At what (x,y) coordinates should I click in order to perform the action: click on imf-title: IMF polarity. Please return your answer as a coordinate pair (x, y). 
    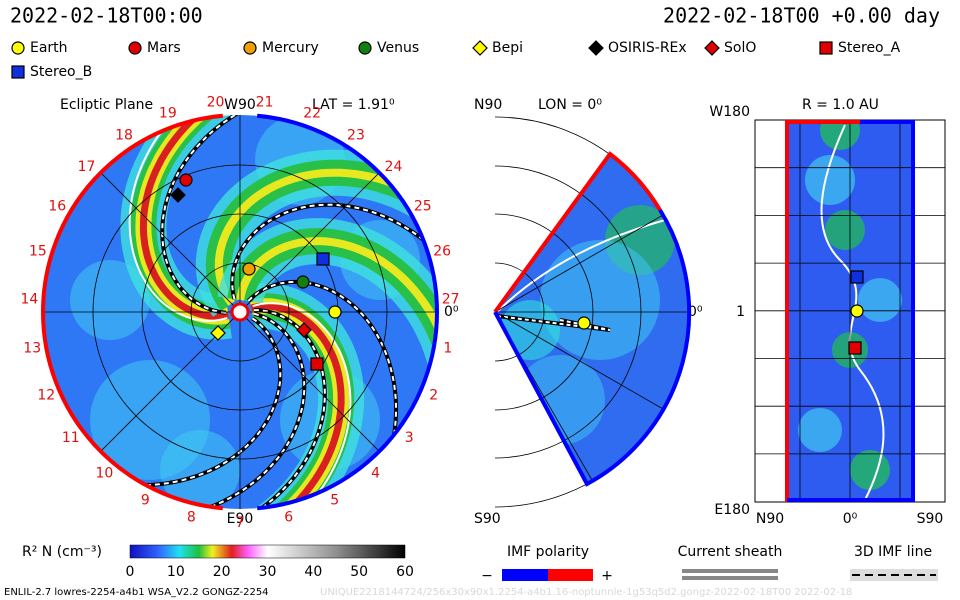
    Looking at the image, I should click on (548, 552).